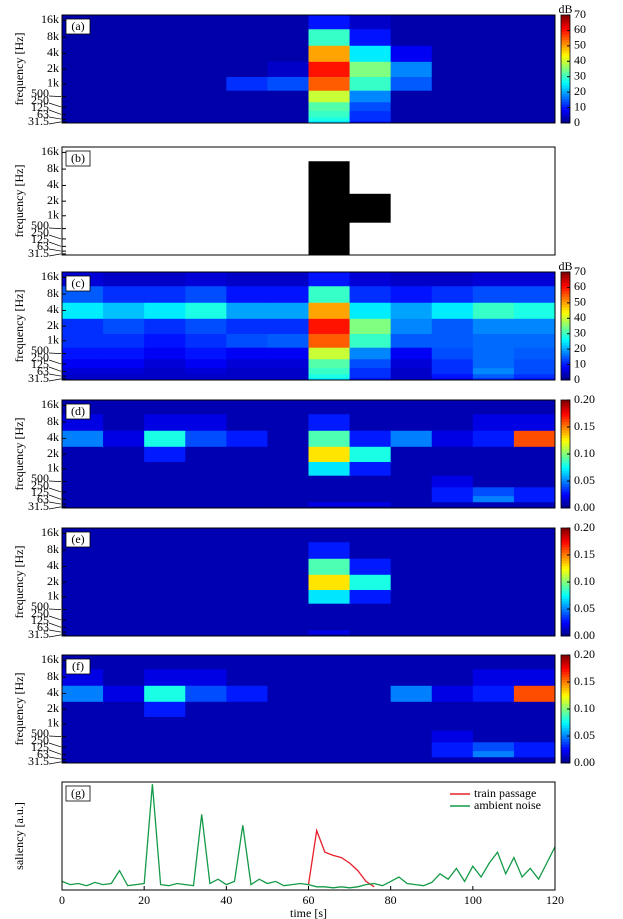  Describe the element at coordinates (40, 232) in the screenshot. I see `y-tick-label: 250` at that location.